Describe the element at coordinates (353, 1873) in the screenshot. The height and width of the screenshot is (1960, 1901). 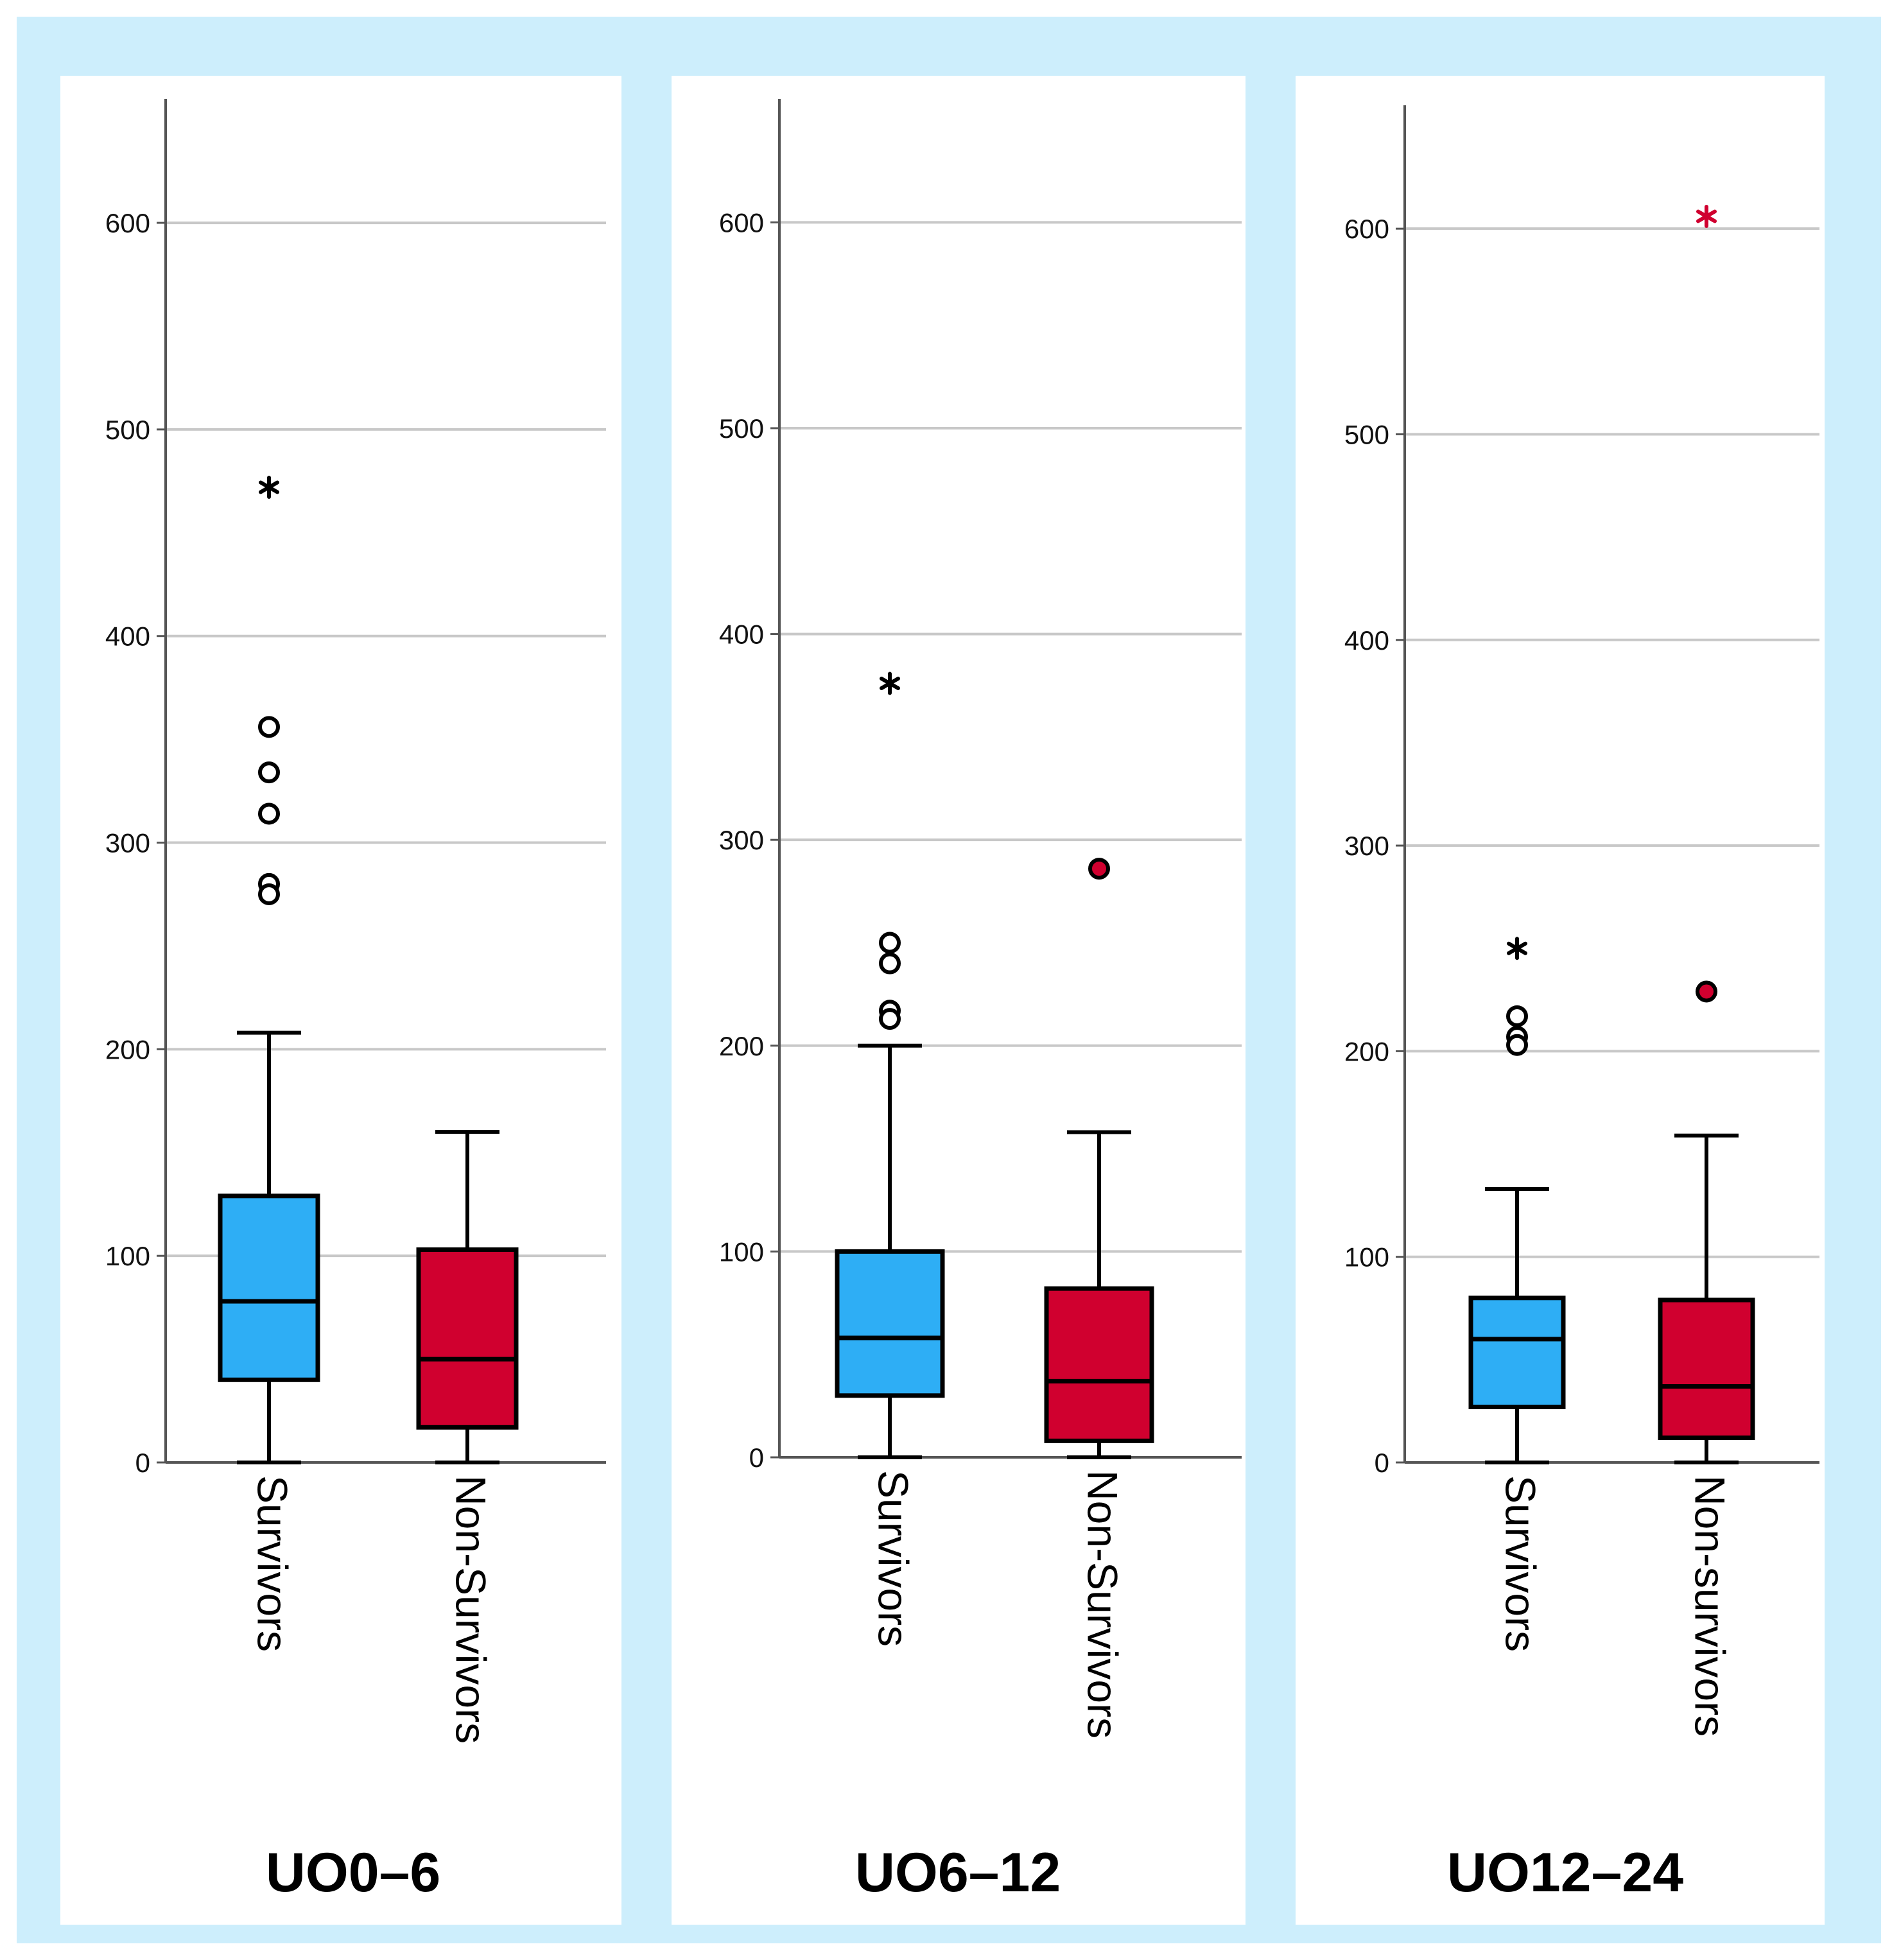
I see `panel-title: UO0–6` at that location.